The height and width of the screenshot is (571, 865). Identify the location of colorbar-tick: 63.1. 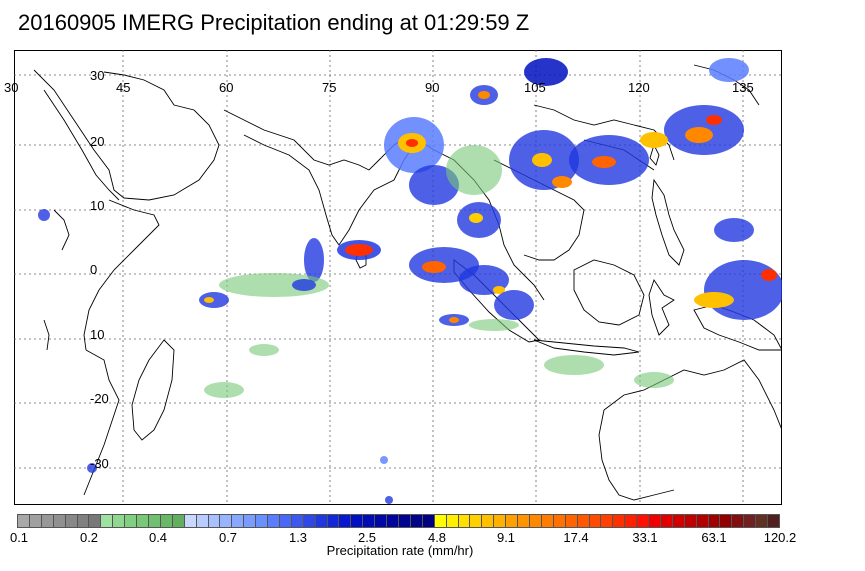
(714, 537).